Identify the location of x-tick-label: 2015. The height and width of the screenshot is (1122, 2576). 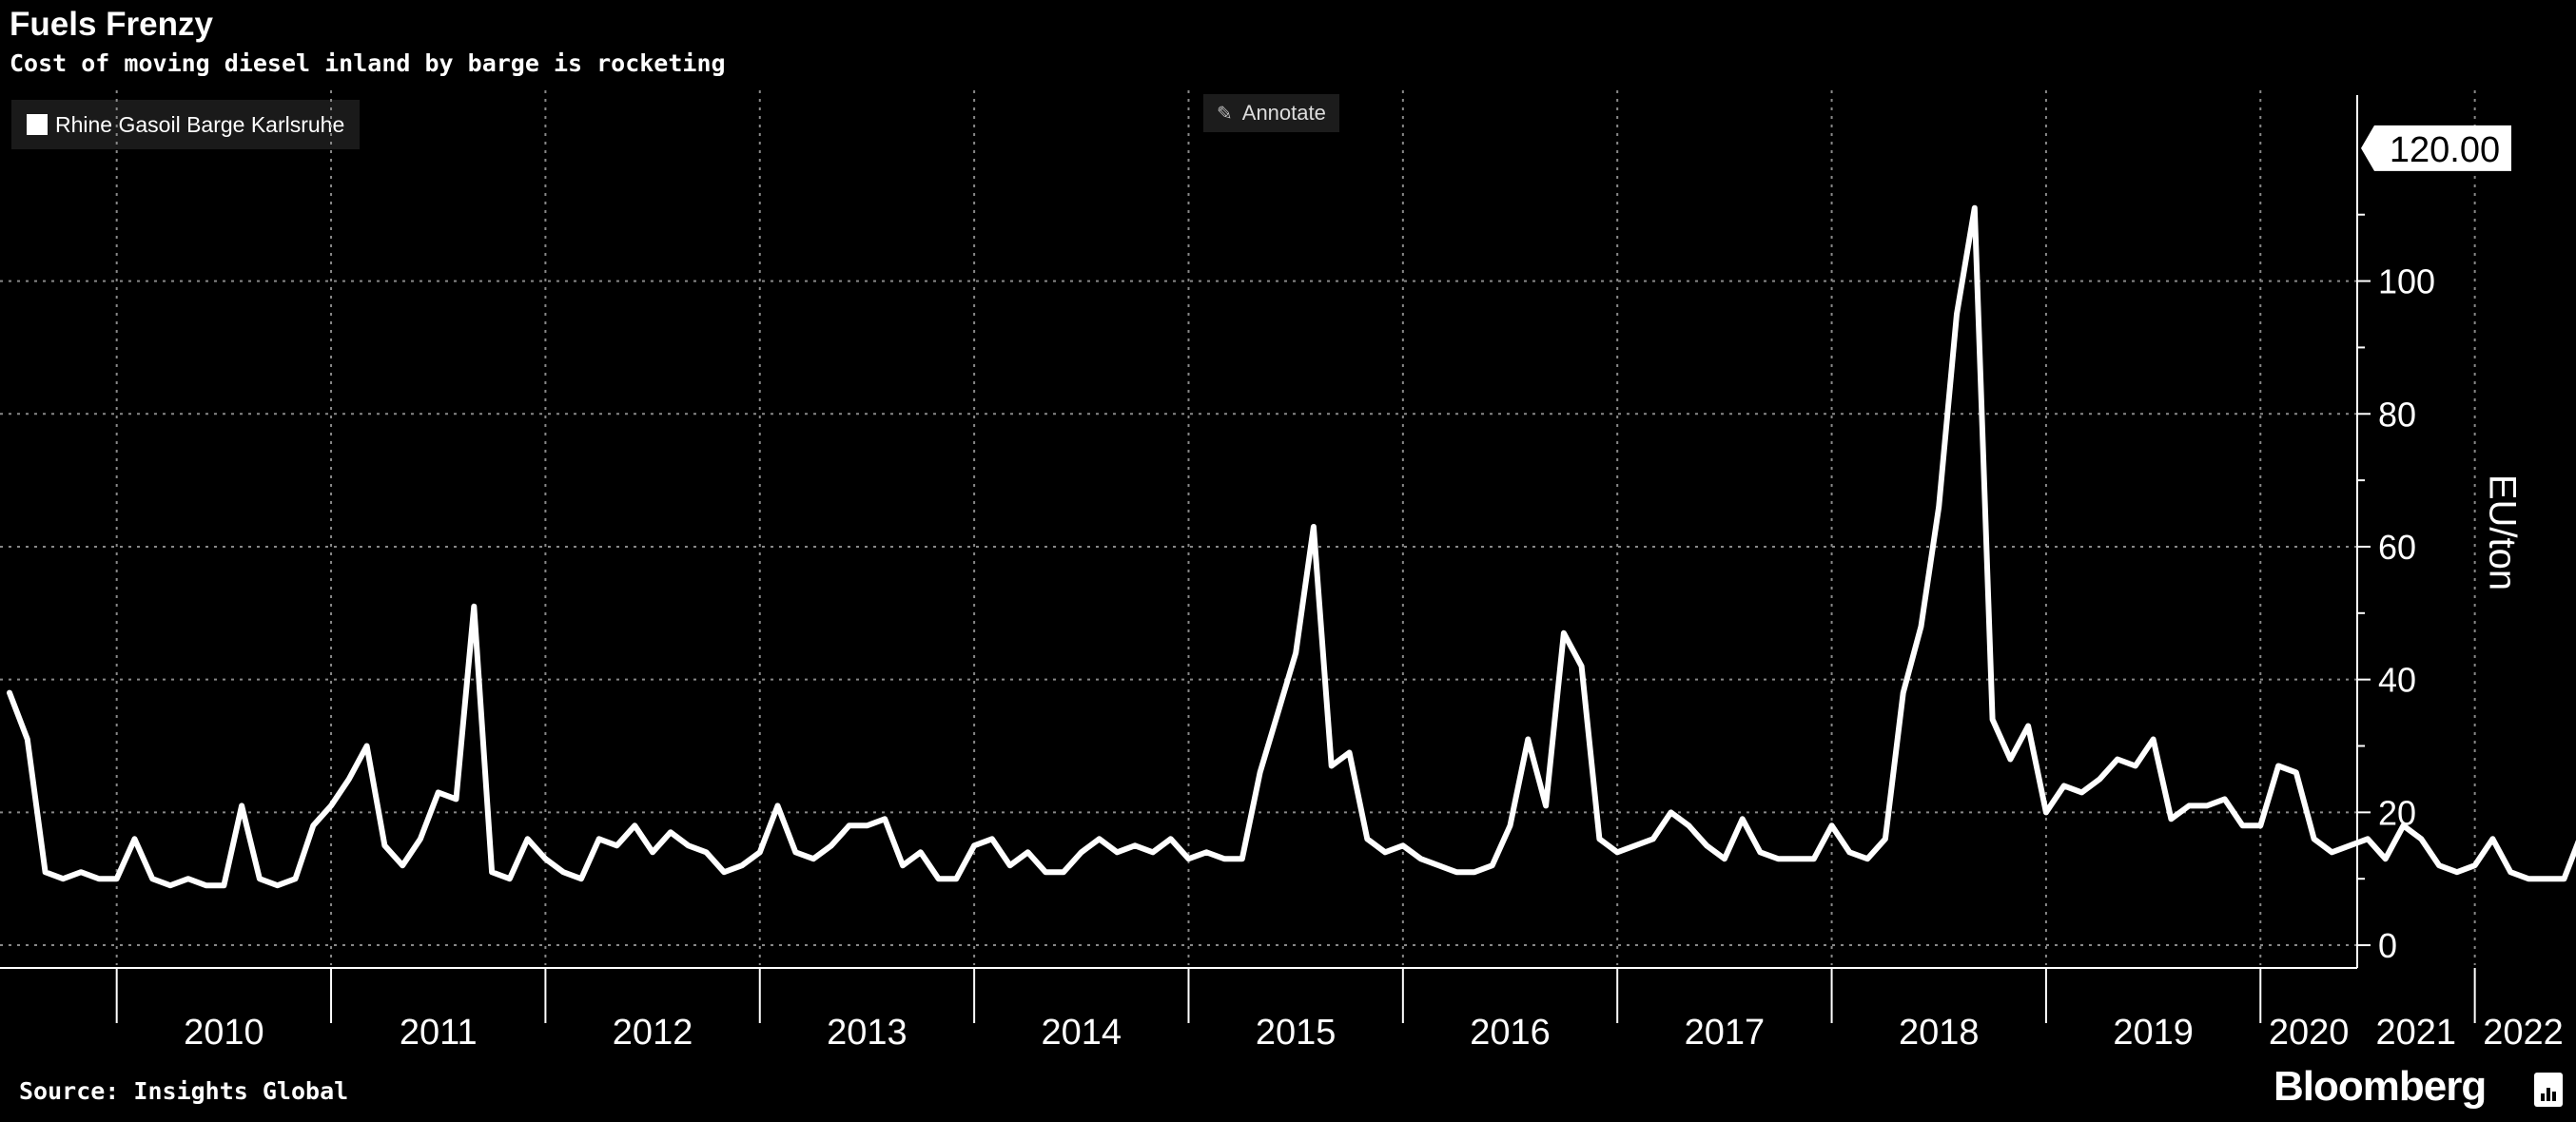
(1296, 1033).